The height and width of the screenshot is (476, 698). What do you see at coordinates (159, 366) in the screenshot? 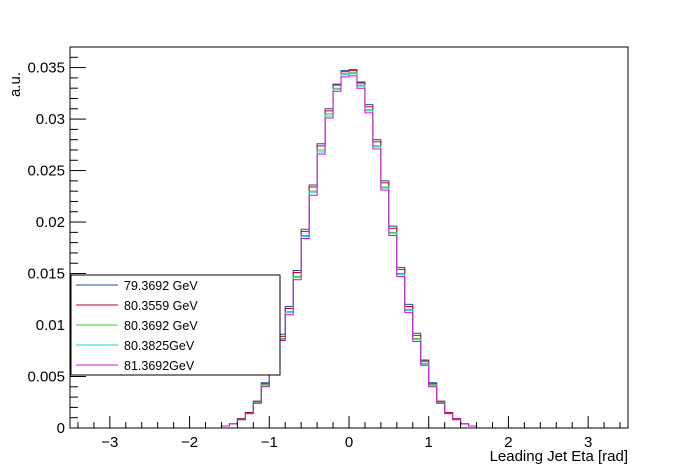
I see `legend-label: 81.3692GeV` at bounding box center [159, 366].